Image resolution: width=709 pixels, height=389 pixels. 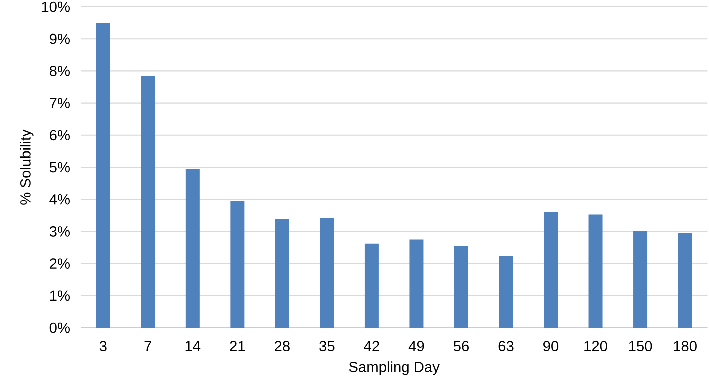 I want to click on y-tick-label: 8%, so click(x=60, y=71).